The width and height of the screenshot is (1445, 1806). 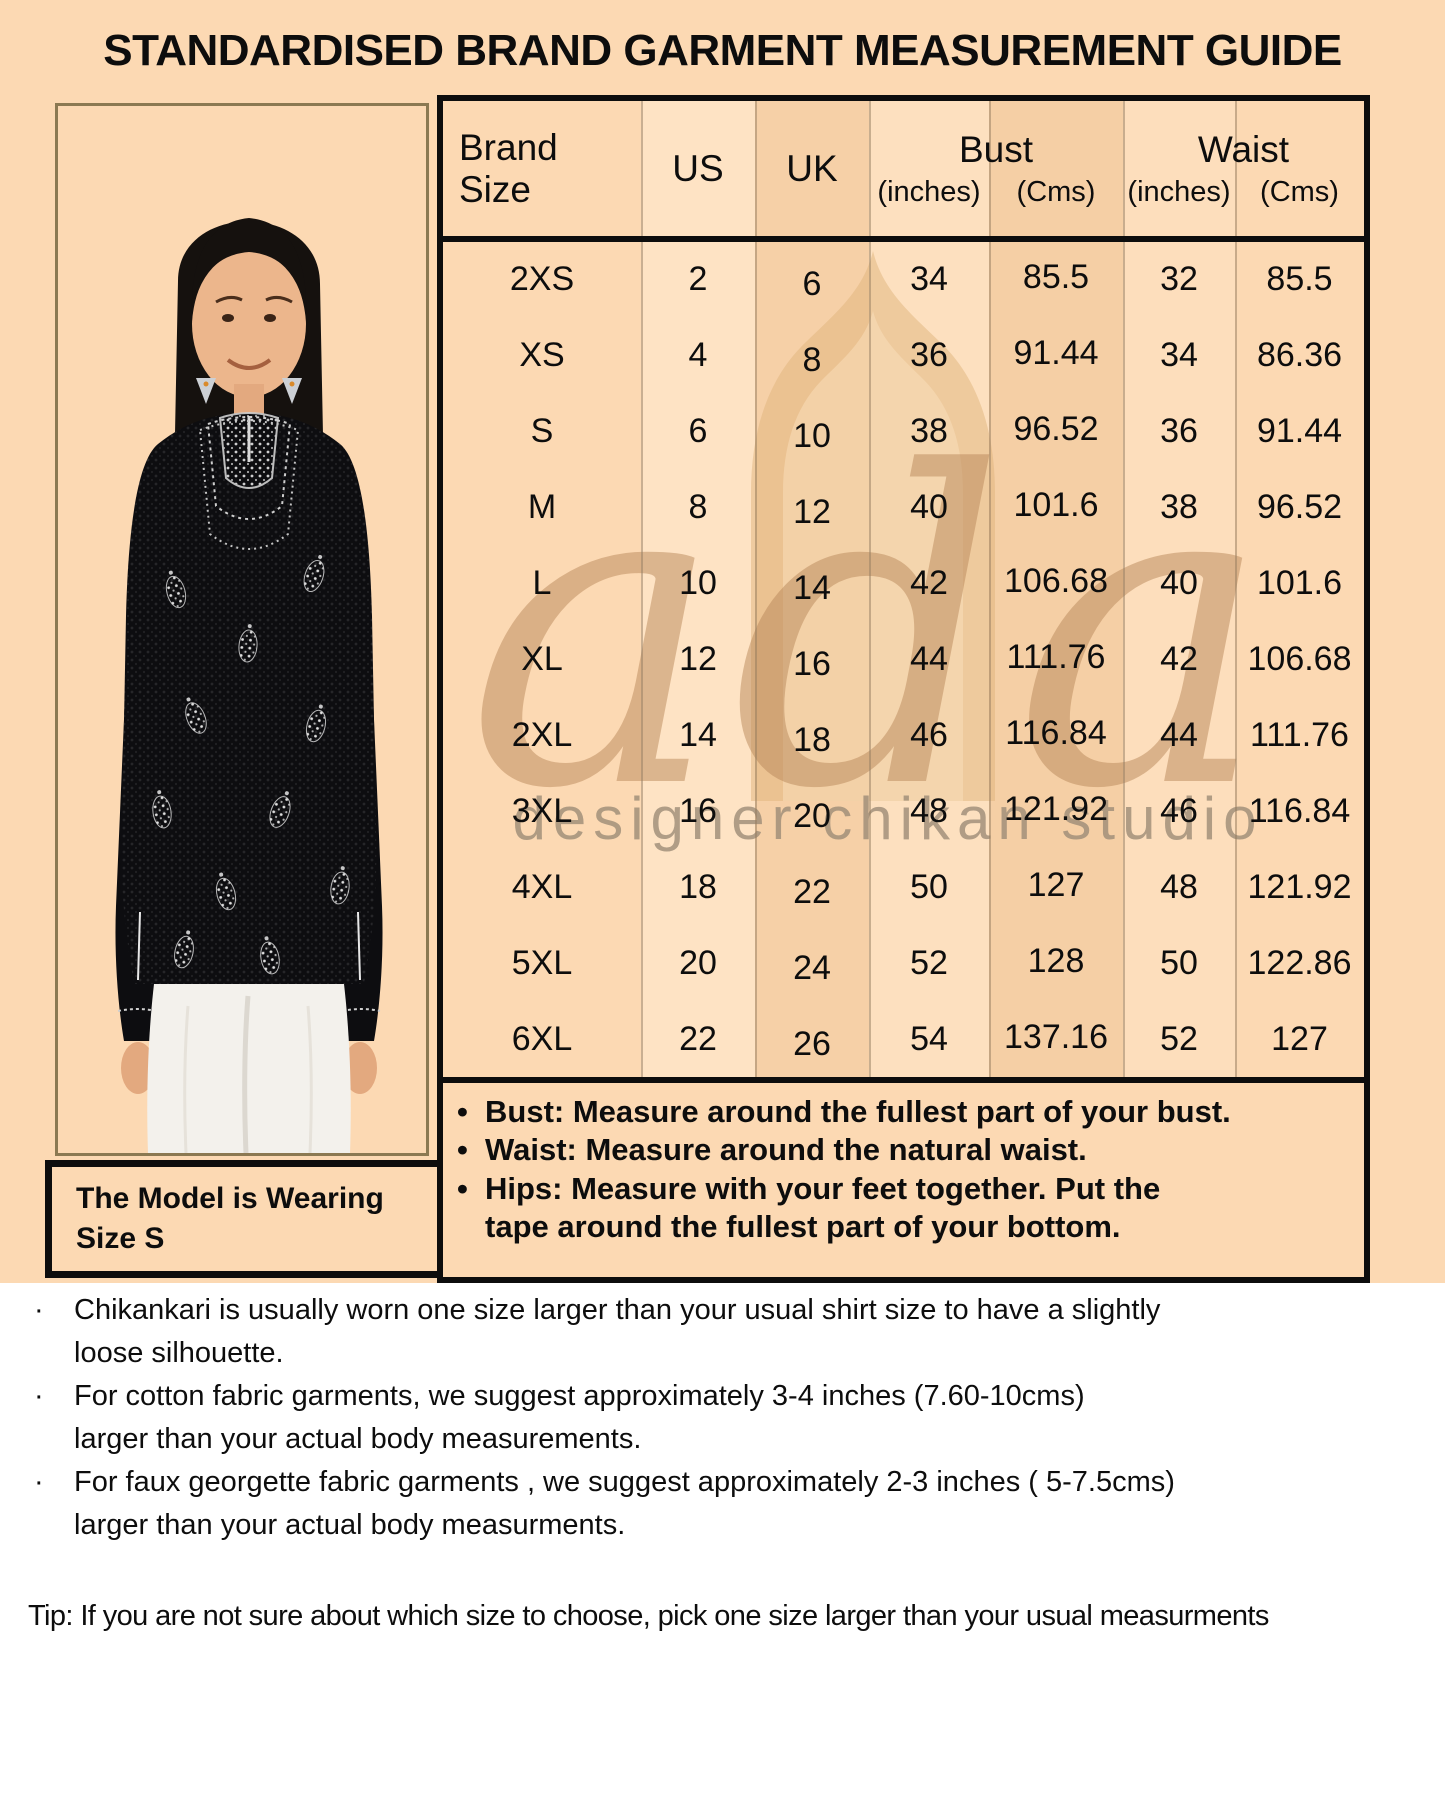 I want to click on table-row: 2XL 14 18 46 116.84 44 111.76, so click(x=903, y=735).